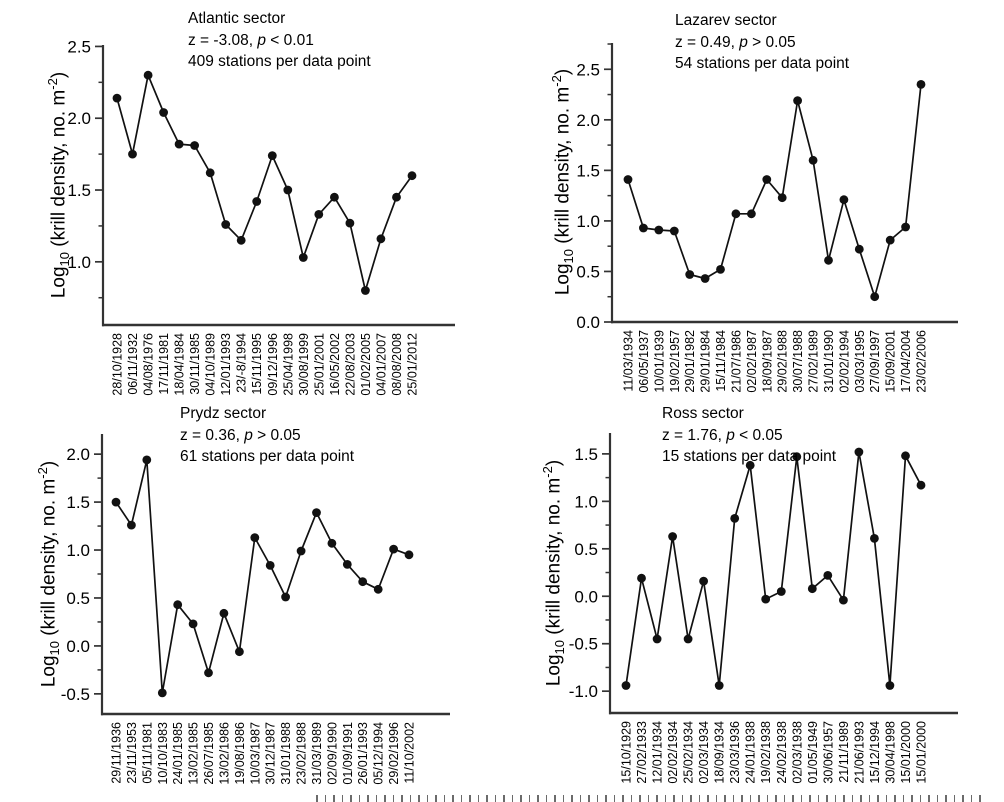  Describe the element at coordinates (675, 361) in the screenshot. I see `x-tick-label: 19/02/1957` at that location.